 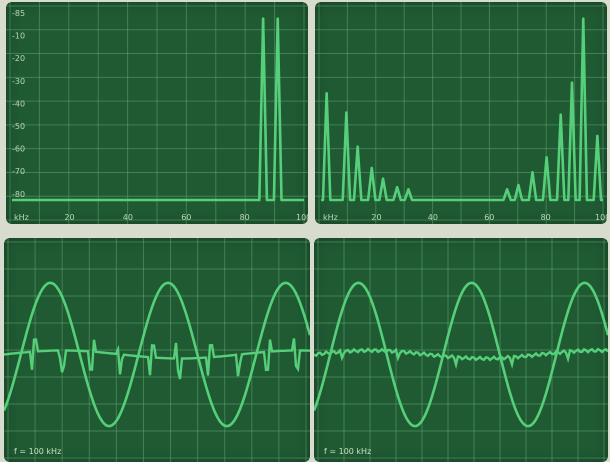 What do you see at coordinates (18, 81) in the screenshot?
I see `y-tick-label: -30` at bounding box center [18, 81].